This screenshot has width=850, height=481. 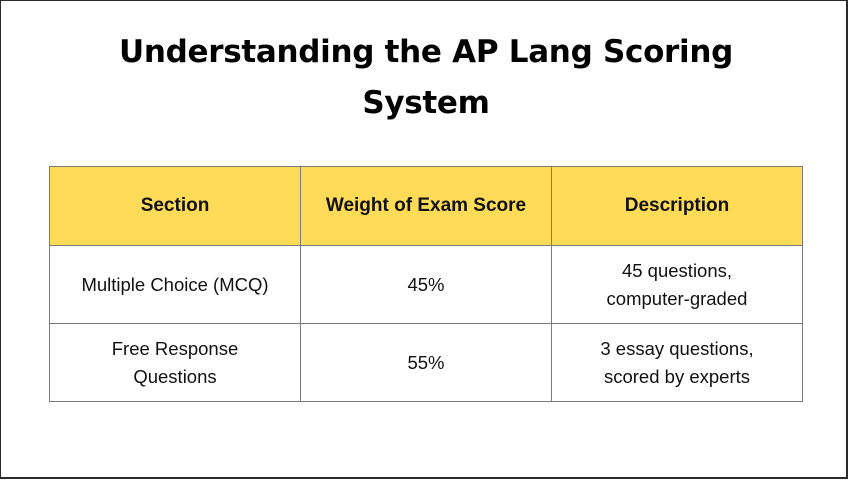 I want to click on title-line-2: System, so click(x=426, y=103).